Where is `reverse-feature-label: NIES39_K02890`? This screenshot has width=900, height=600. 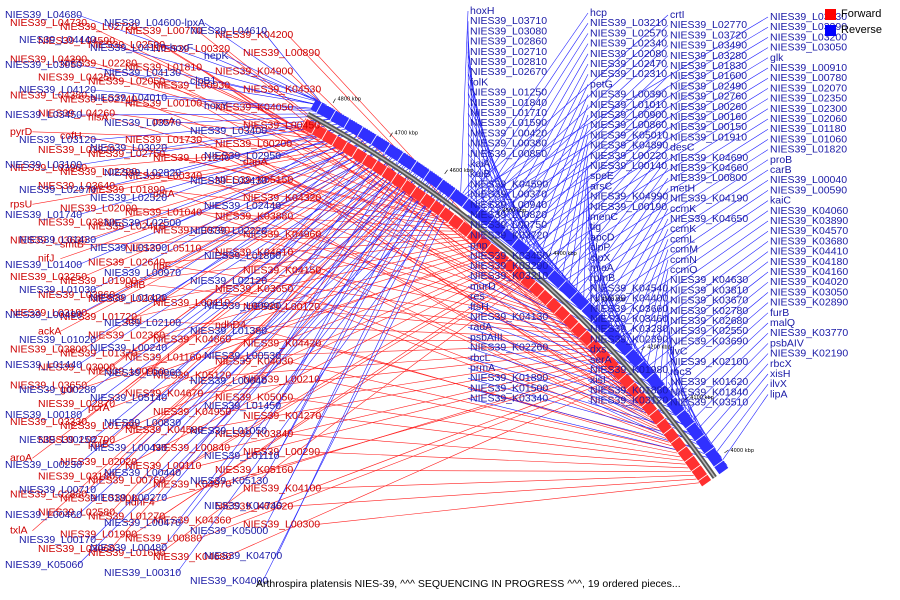
reverse-feature-label: NIES39_K02890 is located at coordinates (809, 303).